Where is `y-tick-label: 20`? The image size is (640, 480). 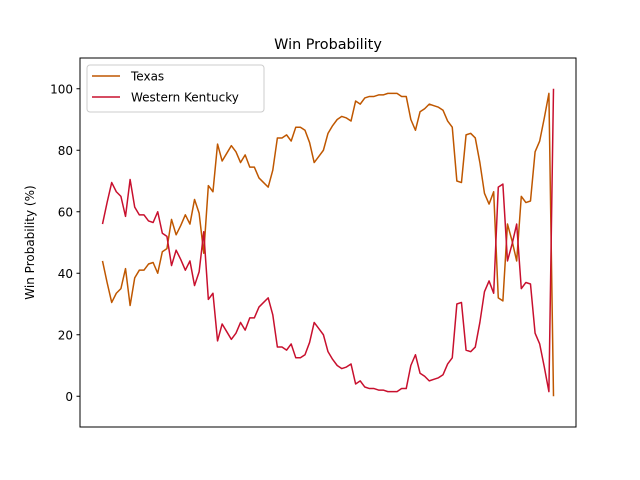 y-tick-label: 20 is located at coordinates (65, 335).